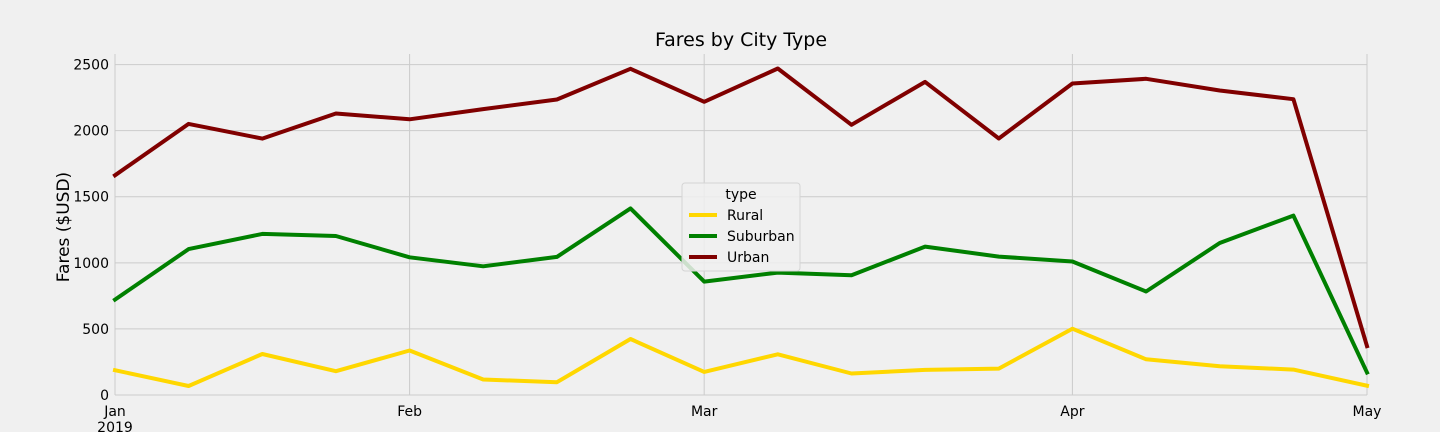 This screenshot has width=1440, height=432. Describe the element at coordinates (114, 412) in the screenshot. I see `x-tick-label: Jan` at that location.